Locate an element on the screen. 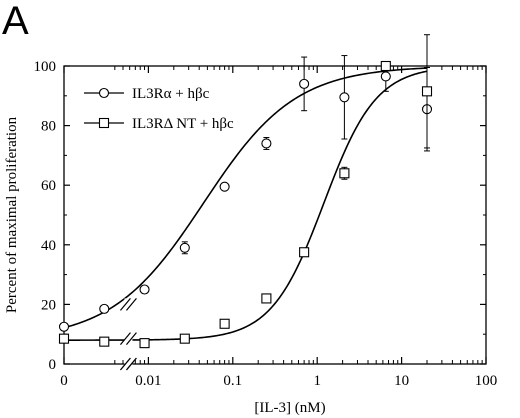 The image size is (520, 418). legend-label-circle: IL3Rα + hβc is located at coordinates (171, 94).